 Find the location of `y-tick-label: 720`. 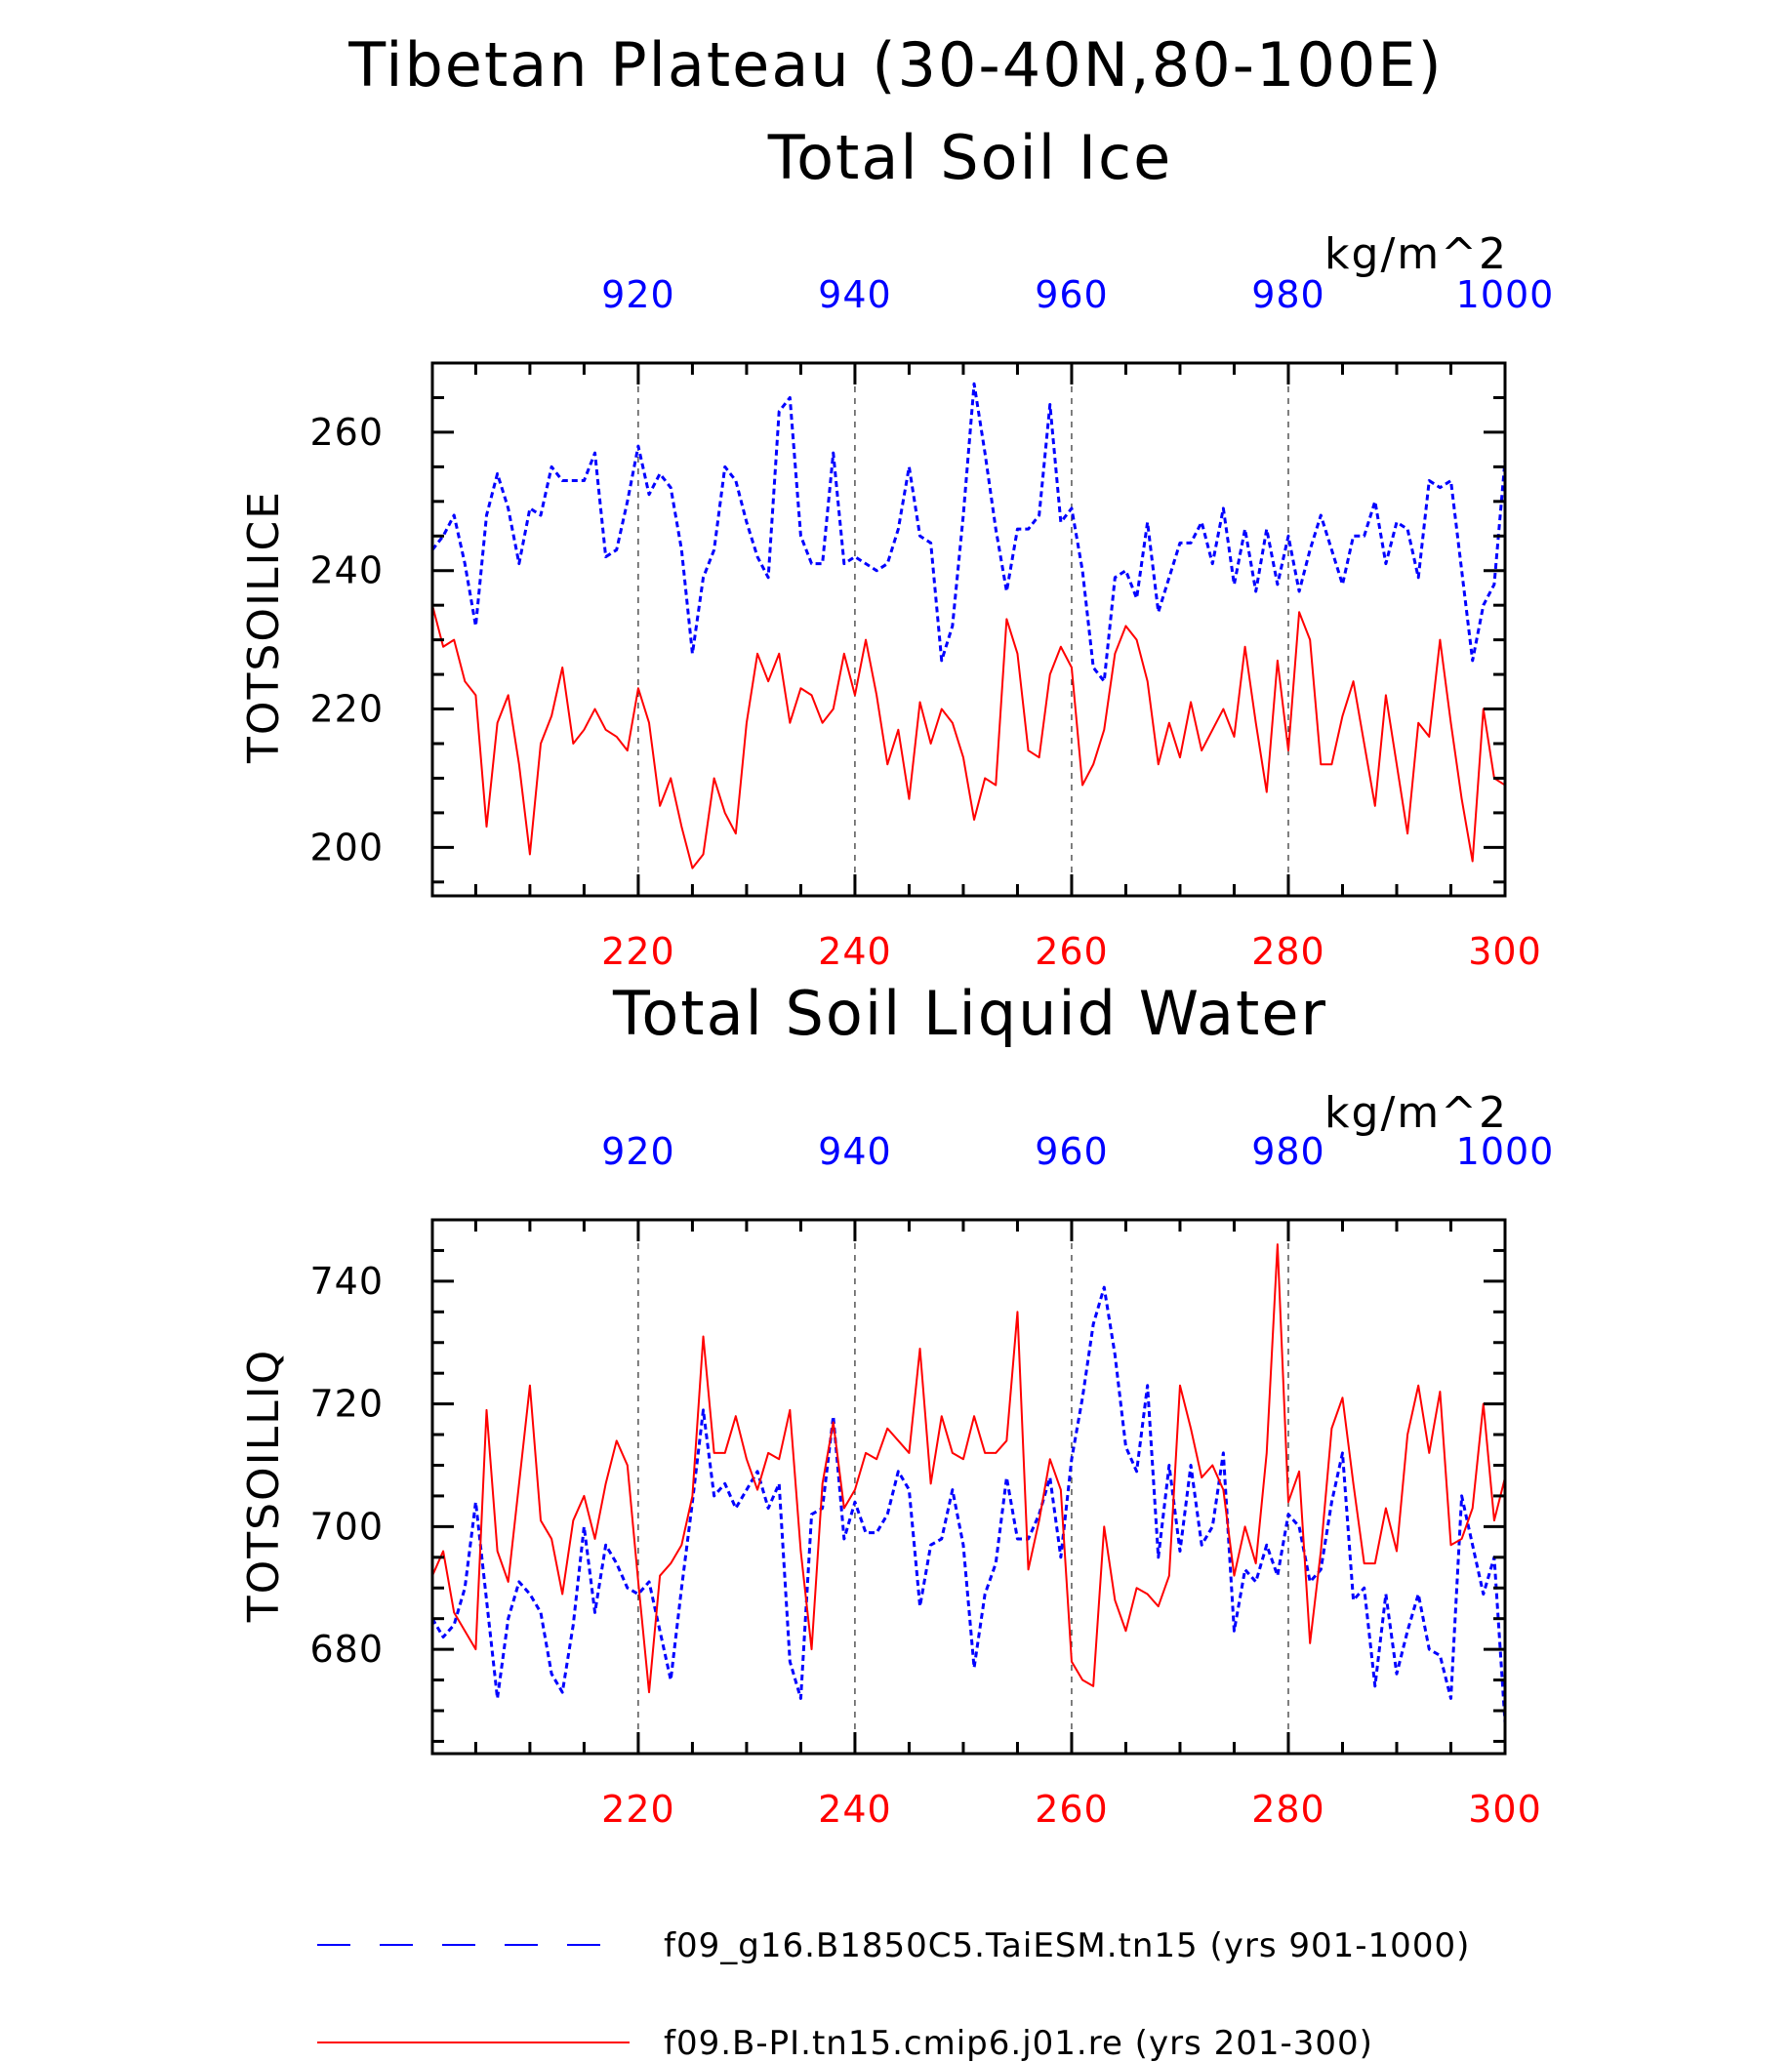

y-tick-label: 720 is located at coordinates (346, 1404).